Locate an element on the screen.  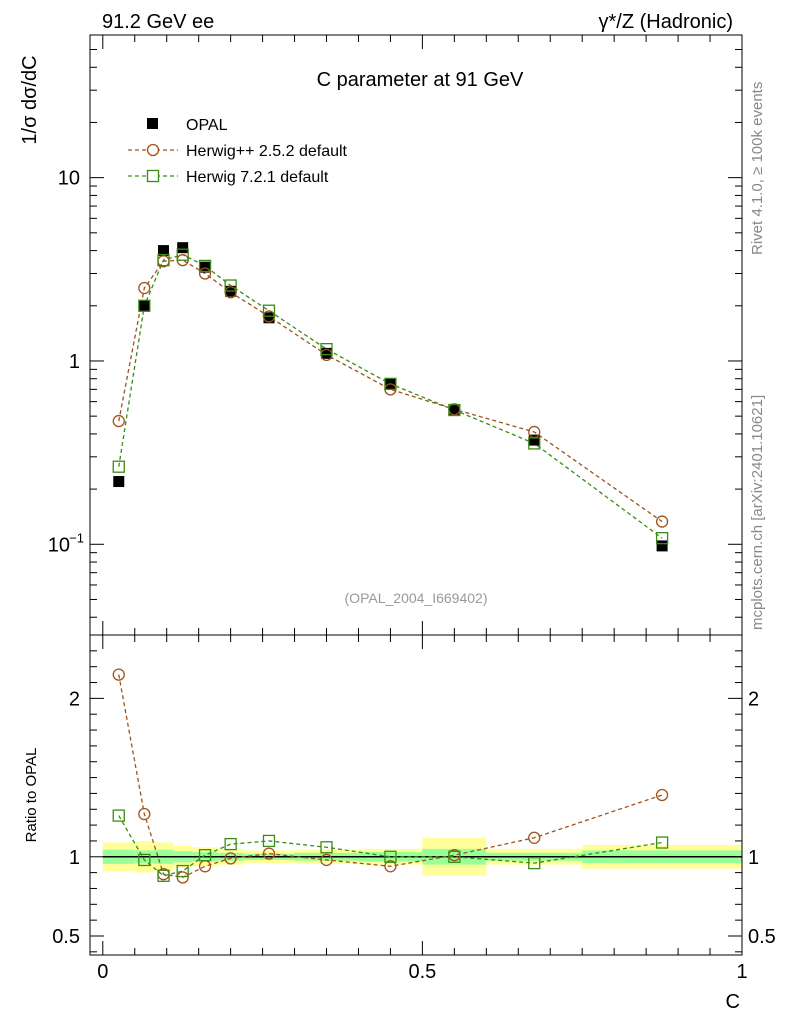
ratio-y-tick-label-right: 0.5 is located at coordinates (762, 937).